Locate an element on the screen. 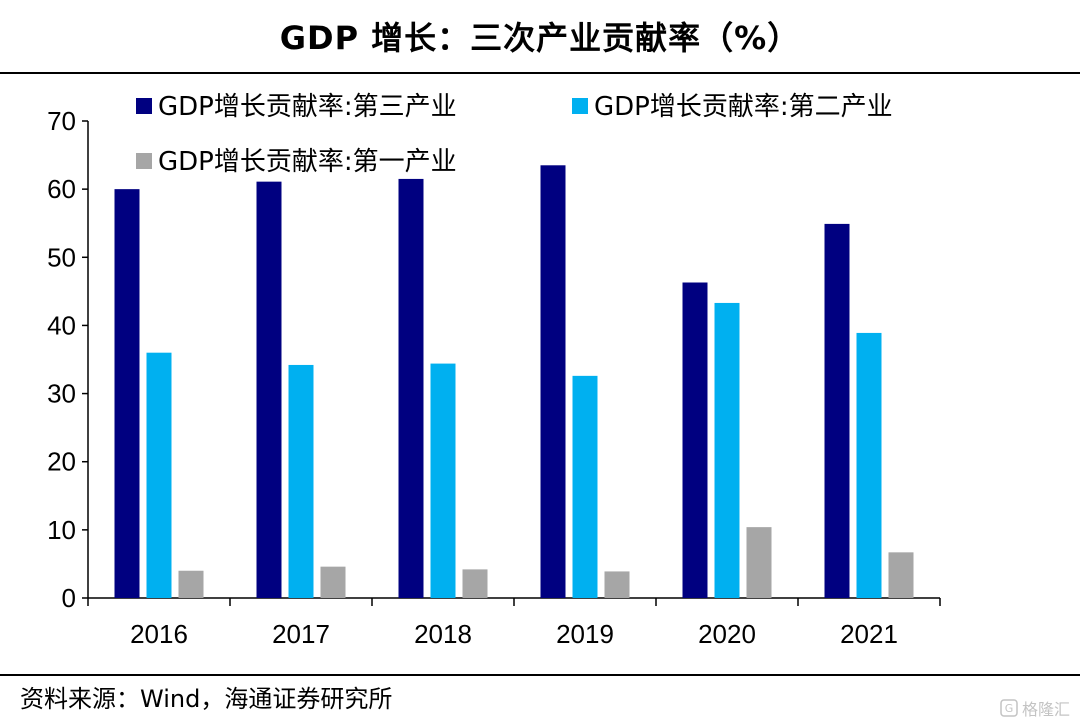  y-tick-label: 0 is located at coordinates (69, 598).